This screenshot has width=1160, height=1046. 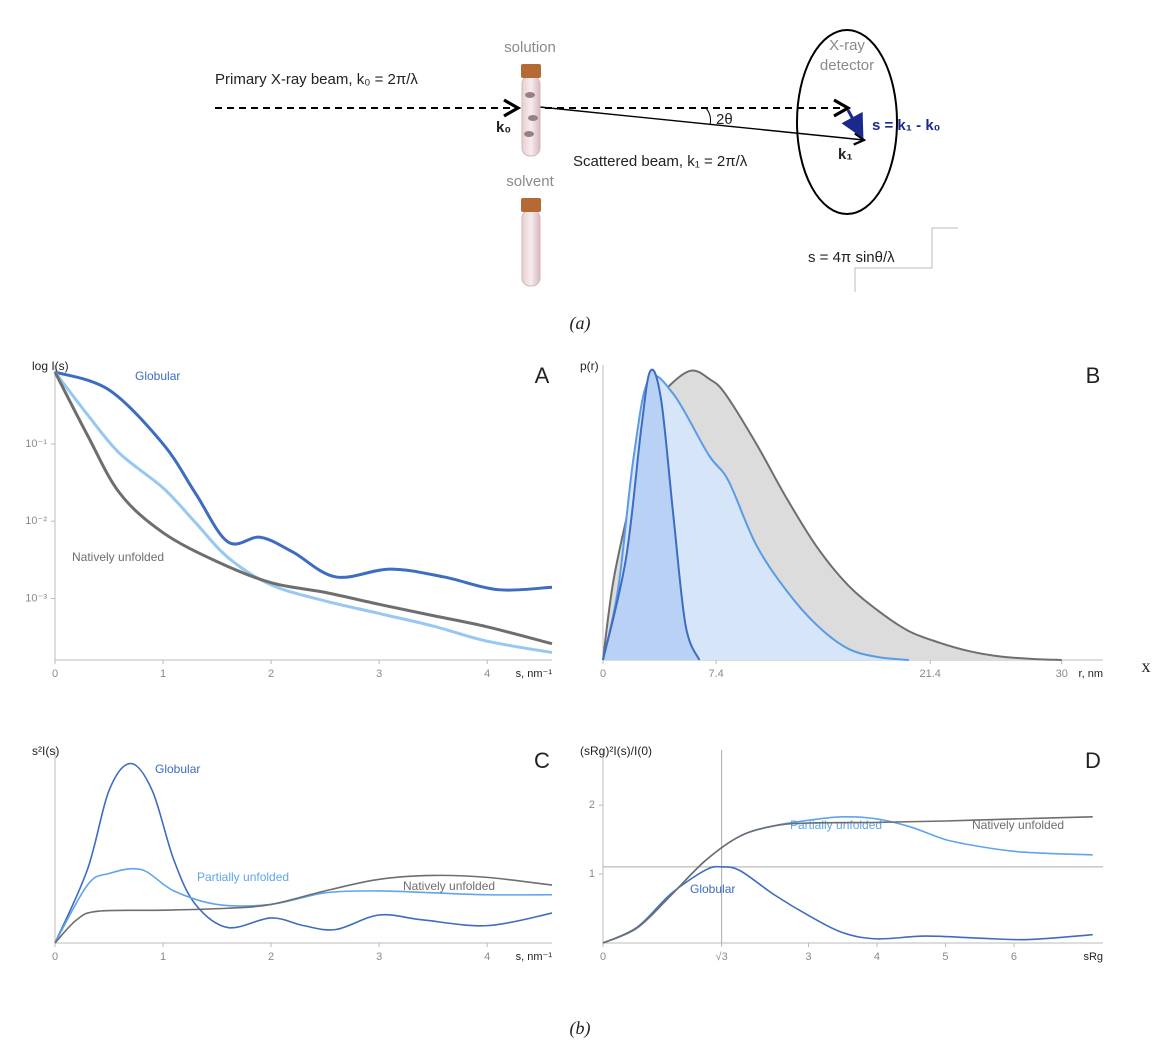 I want to click on detector, so click(x=847, y=122).